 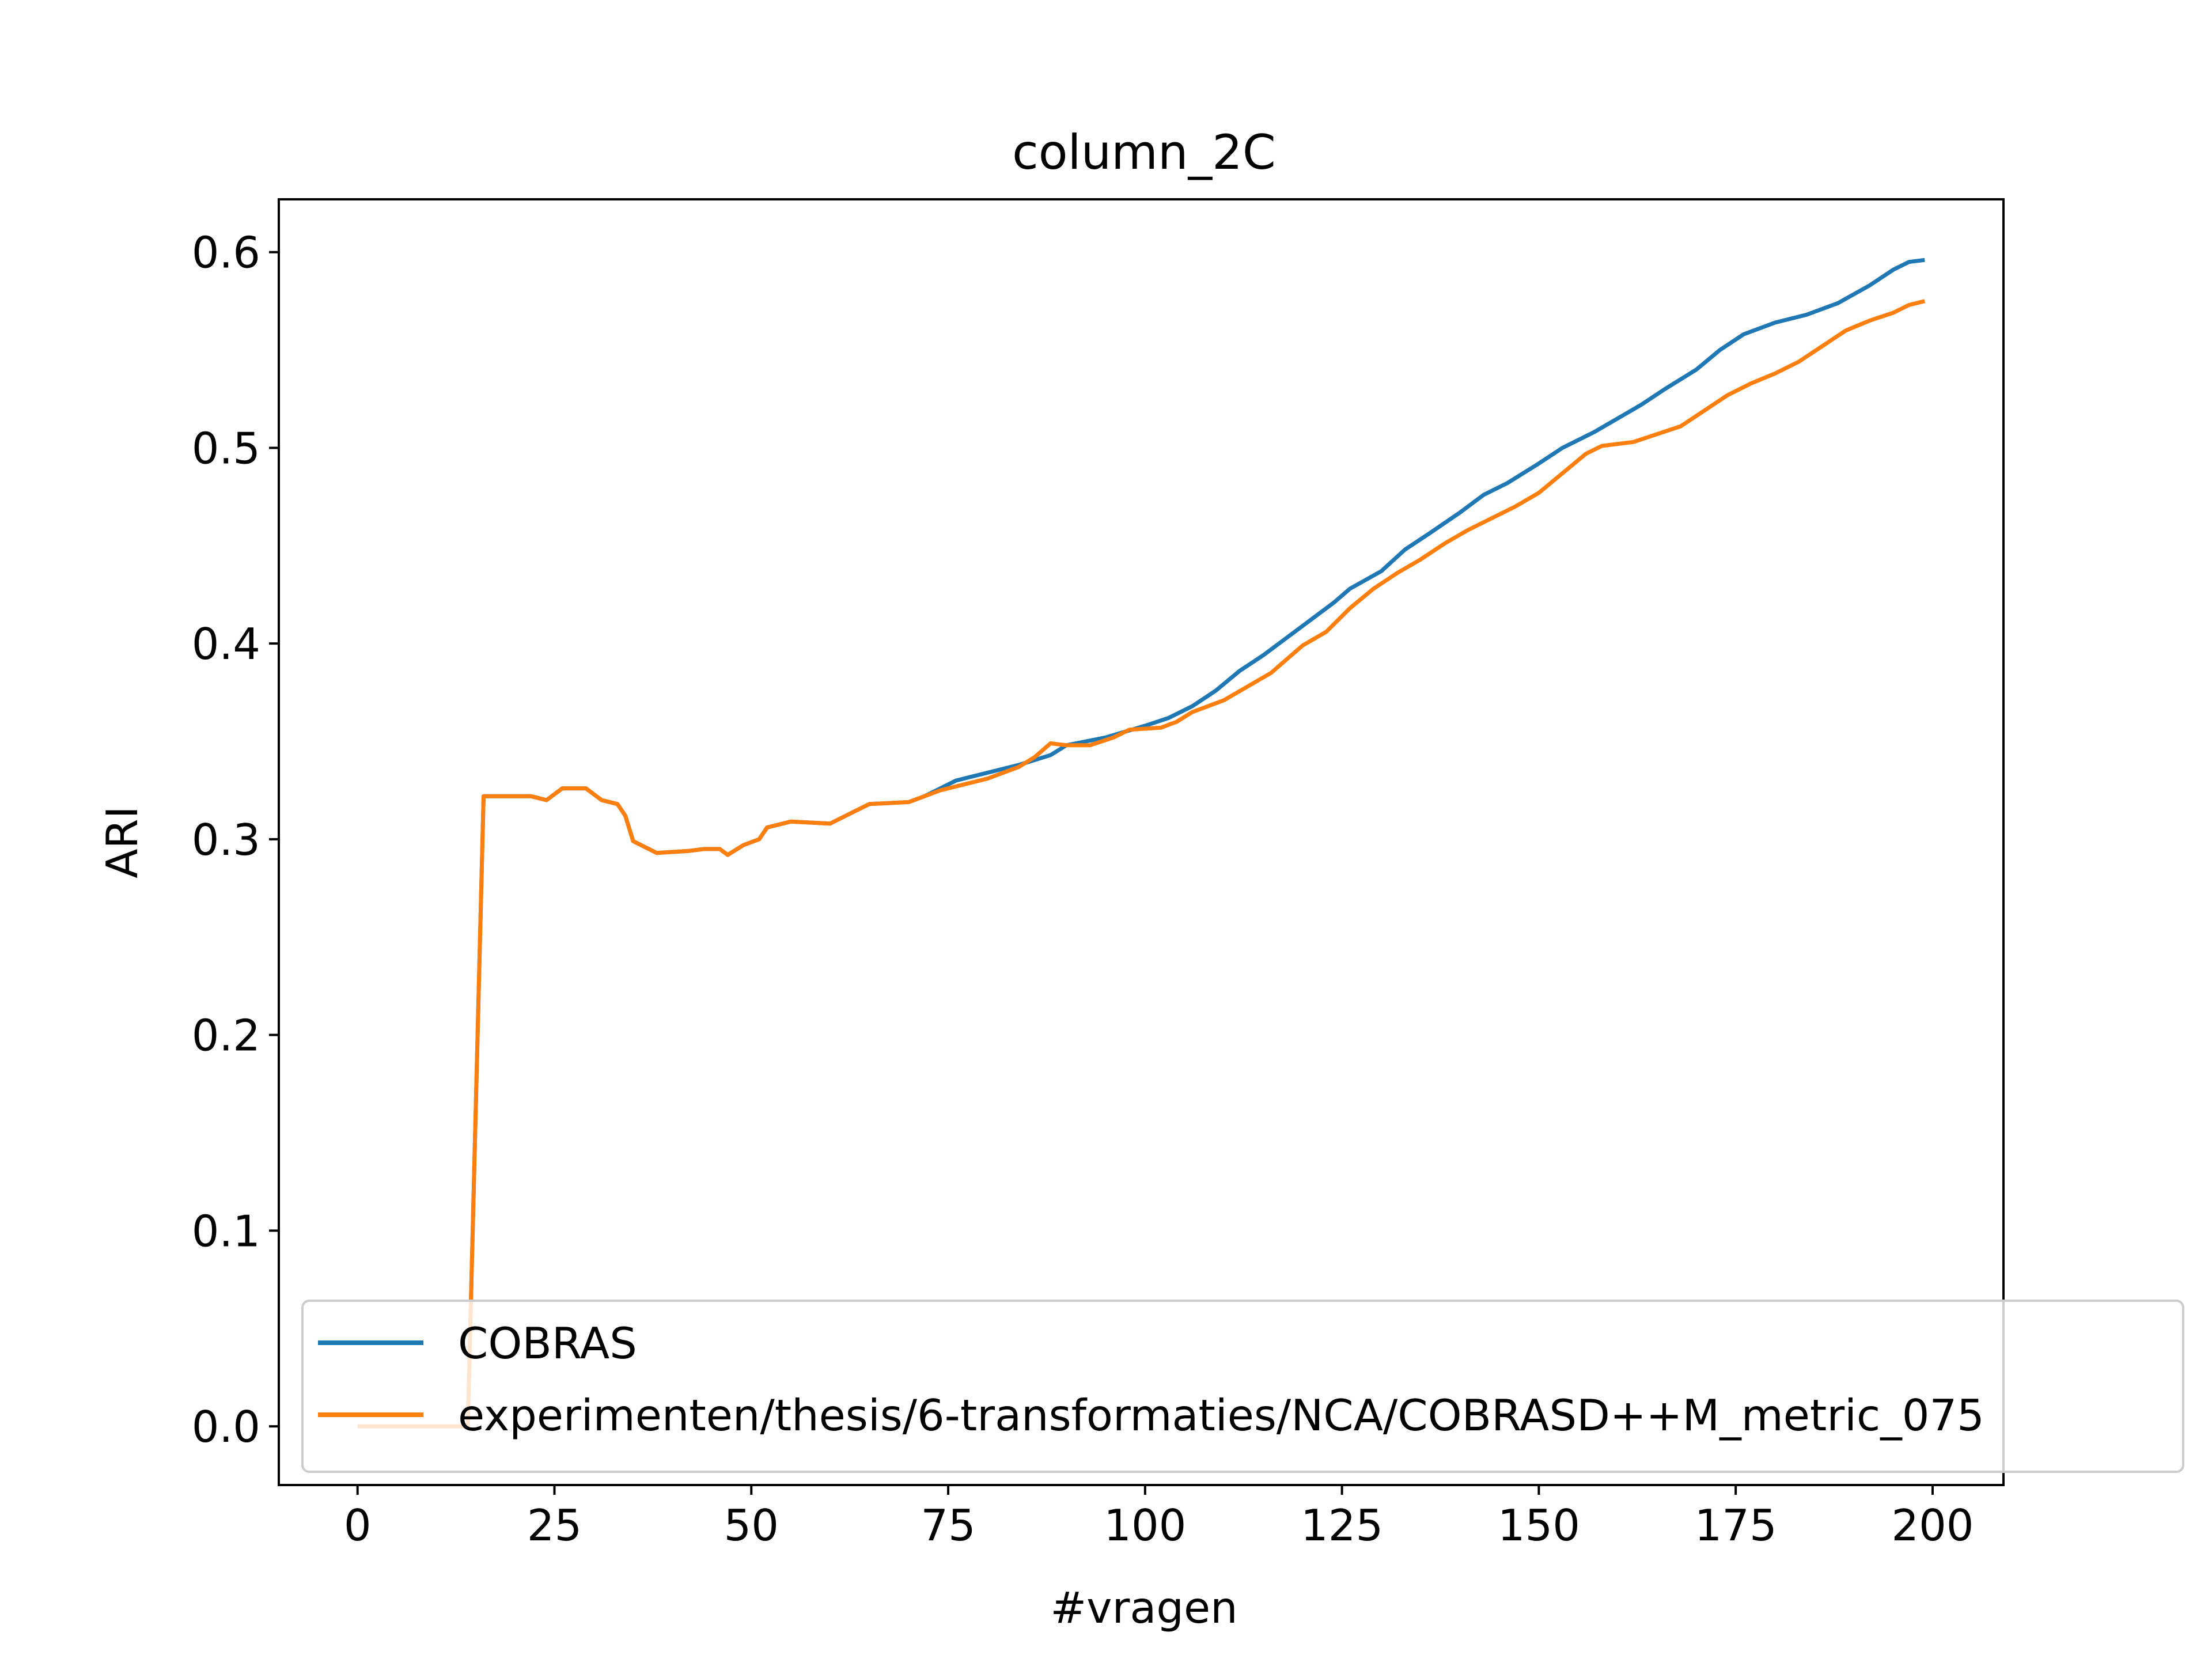 I want to click on x-axis: 0 25 50 75 100 125 150 175 200, so click(x=1159, y=1518).